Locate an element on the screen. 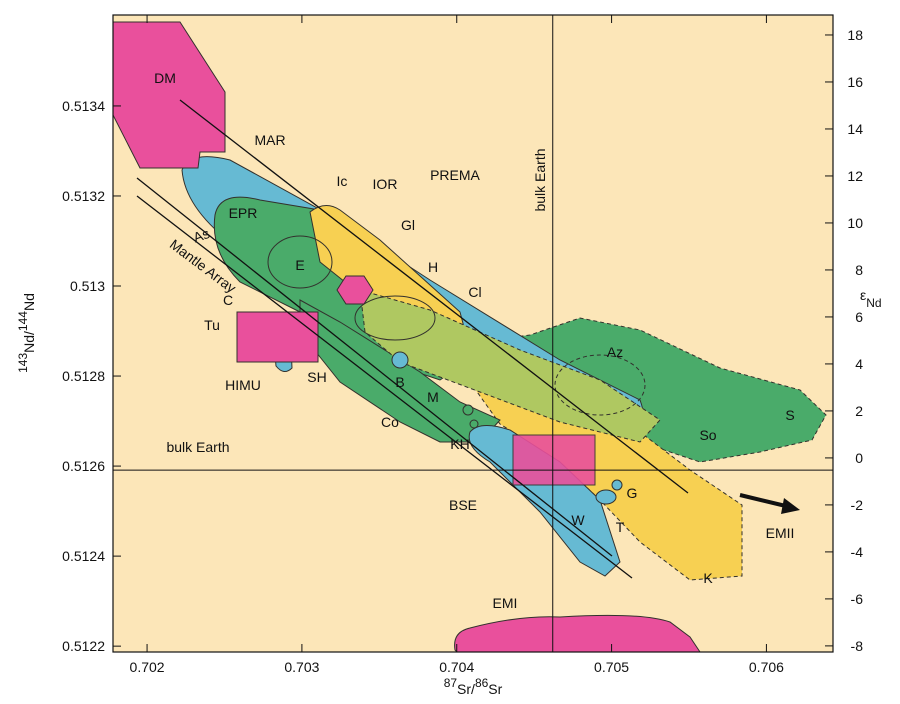 This screenshot has width=900, height=704. field-olive is located at coordinates (510, 366).